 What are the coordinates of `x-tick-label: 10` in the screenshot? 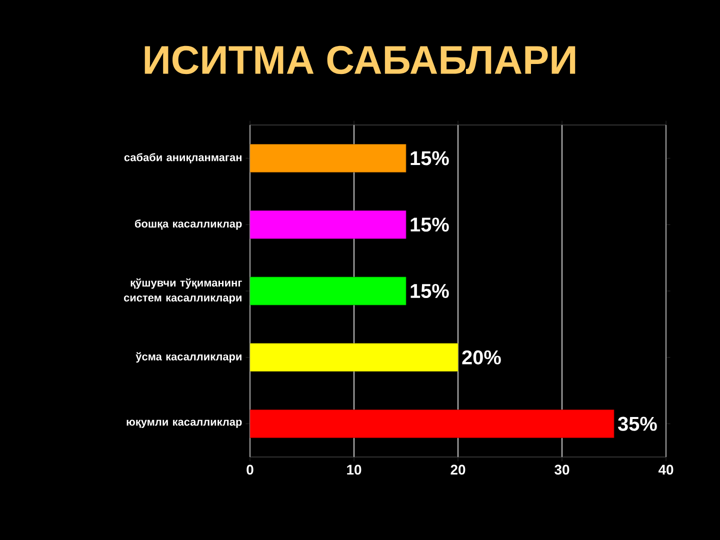 It's located at (354, 469).